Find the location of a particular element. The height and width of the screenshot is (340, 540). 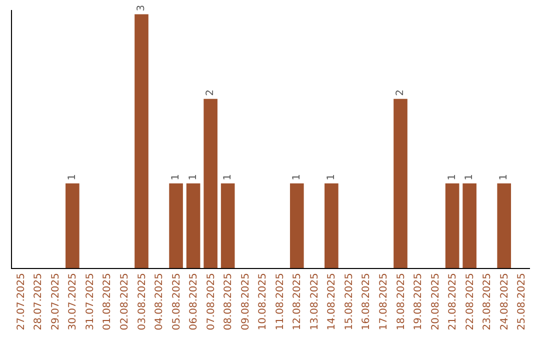

x-tick-label: 01.08.2025 is located at coordinates (108, 301).